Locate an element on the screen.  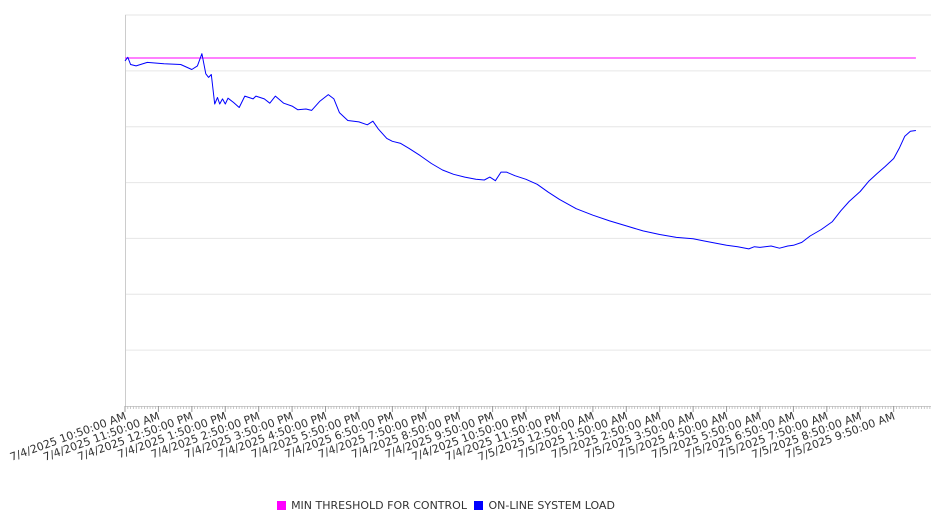
legend-item-system-load: ON-LINE SYSTEM LOAD is located at coordinates (544, 505).